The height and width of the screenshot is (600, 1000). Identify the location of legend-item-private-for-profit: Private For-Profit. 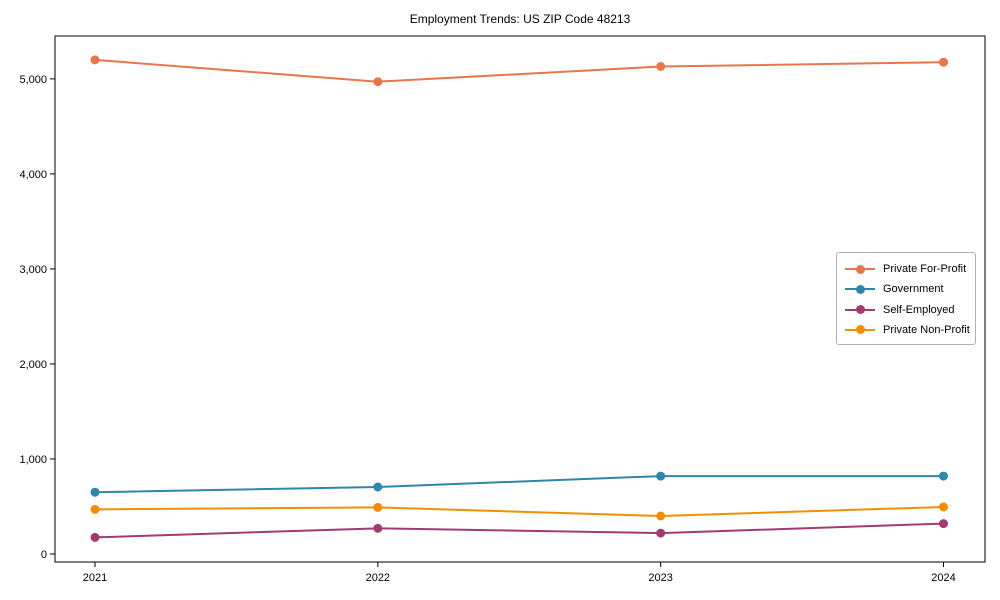
(906, 269).